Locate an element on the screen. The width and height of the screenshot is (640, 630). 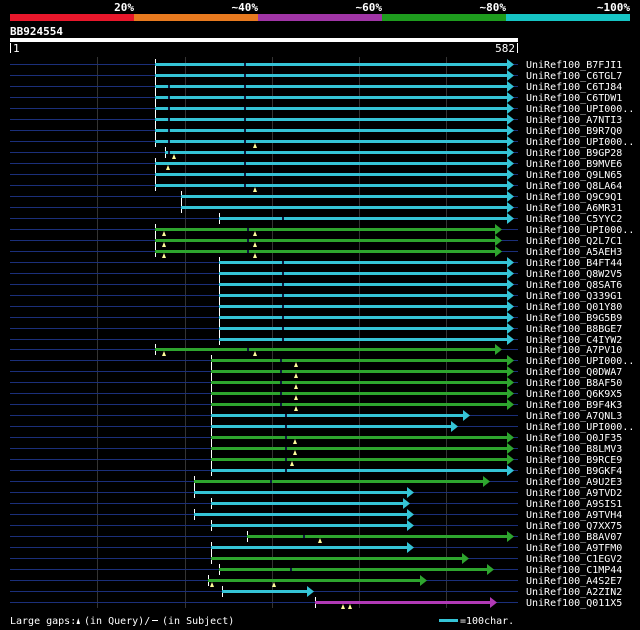
hit-label: UniRef100_A2ZIN2 is located at coordinates (574, 592).